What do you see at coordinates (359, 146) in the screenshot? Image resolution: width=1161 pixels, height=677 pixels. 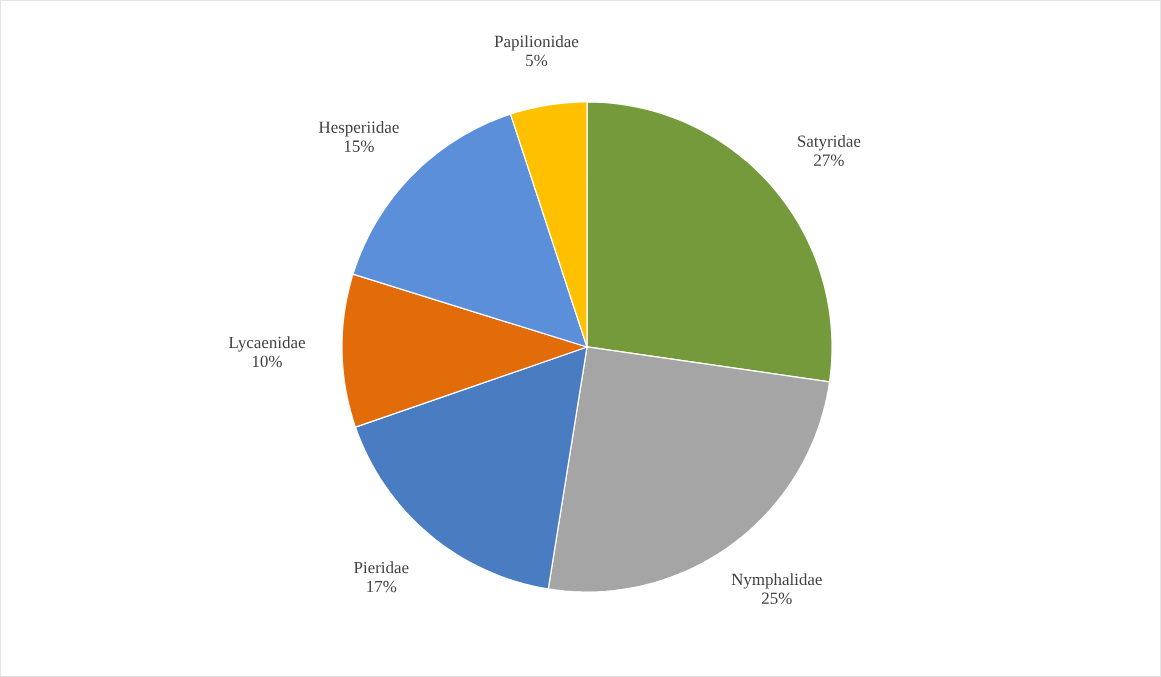 I see `data-label: 15%` at bounding box center [359, 146].